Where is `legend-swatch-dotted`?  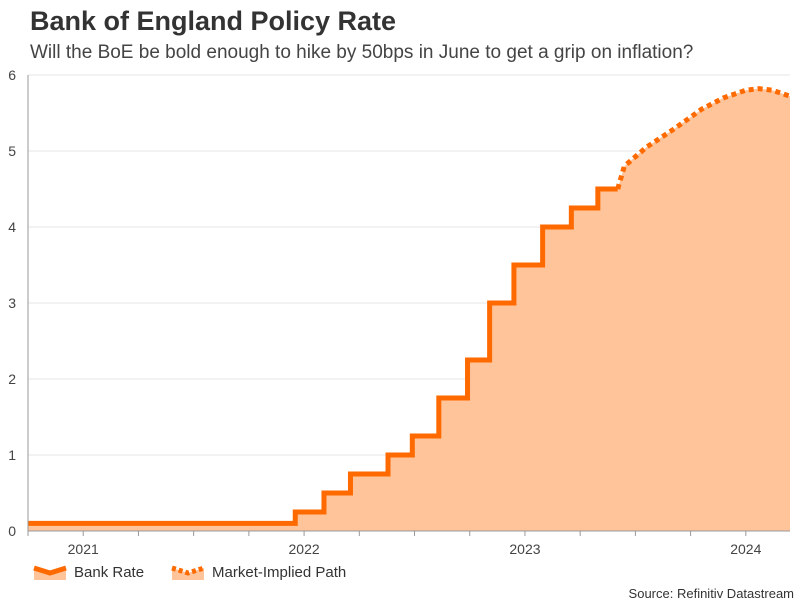
legend-swatch-dotted is located at coordinates (188, 572).